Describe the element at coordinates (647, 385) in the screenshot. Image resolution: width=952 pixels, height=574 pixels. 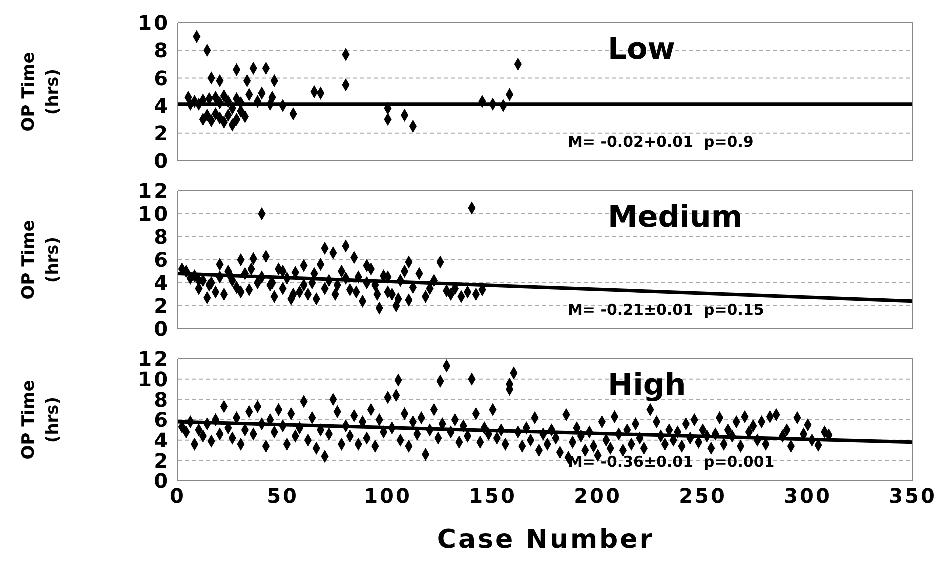
I see `chart-title: High` at that location.